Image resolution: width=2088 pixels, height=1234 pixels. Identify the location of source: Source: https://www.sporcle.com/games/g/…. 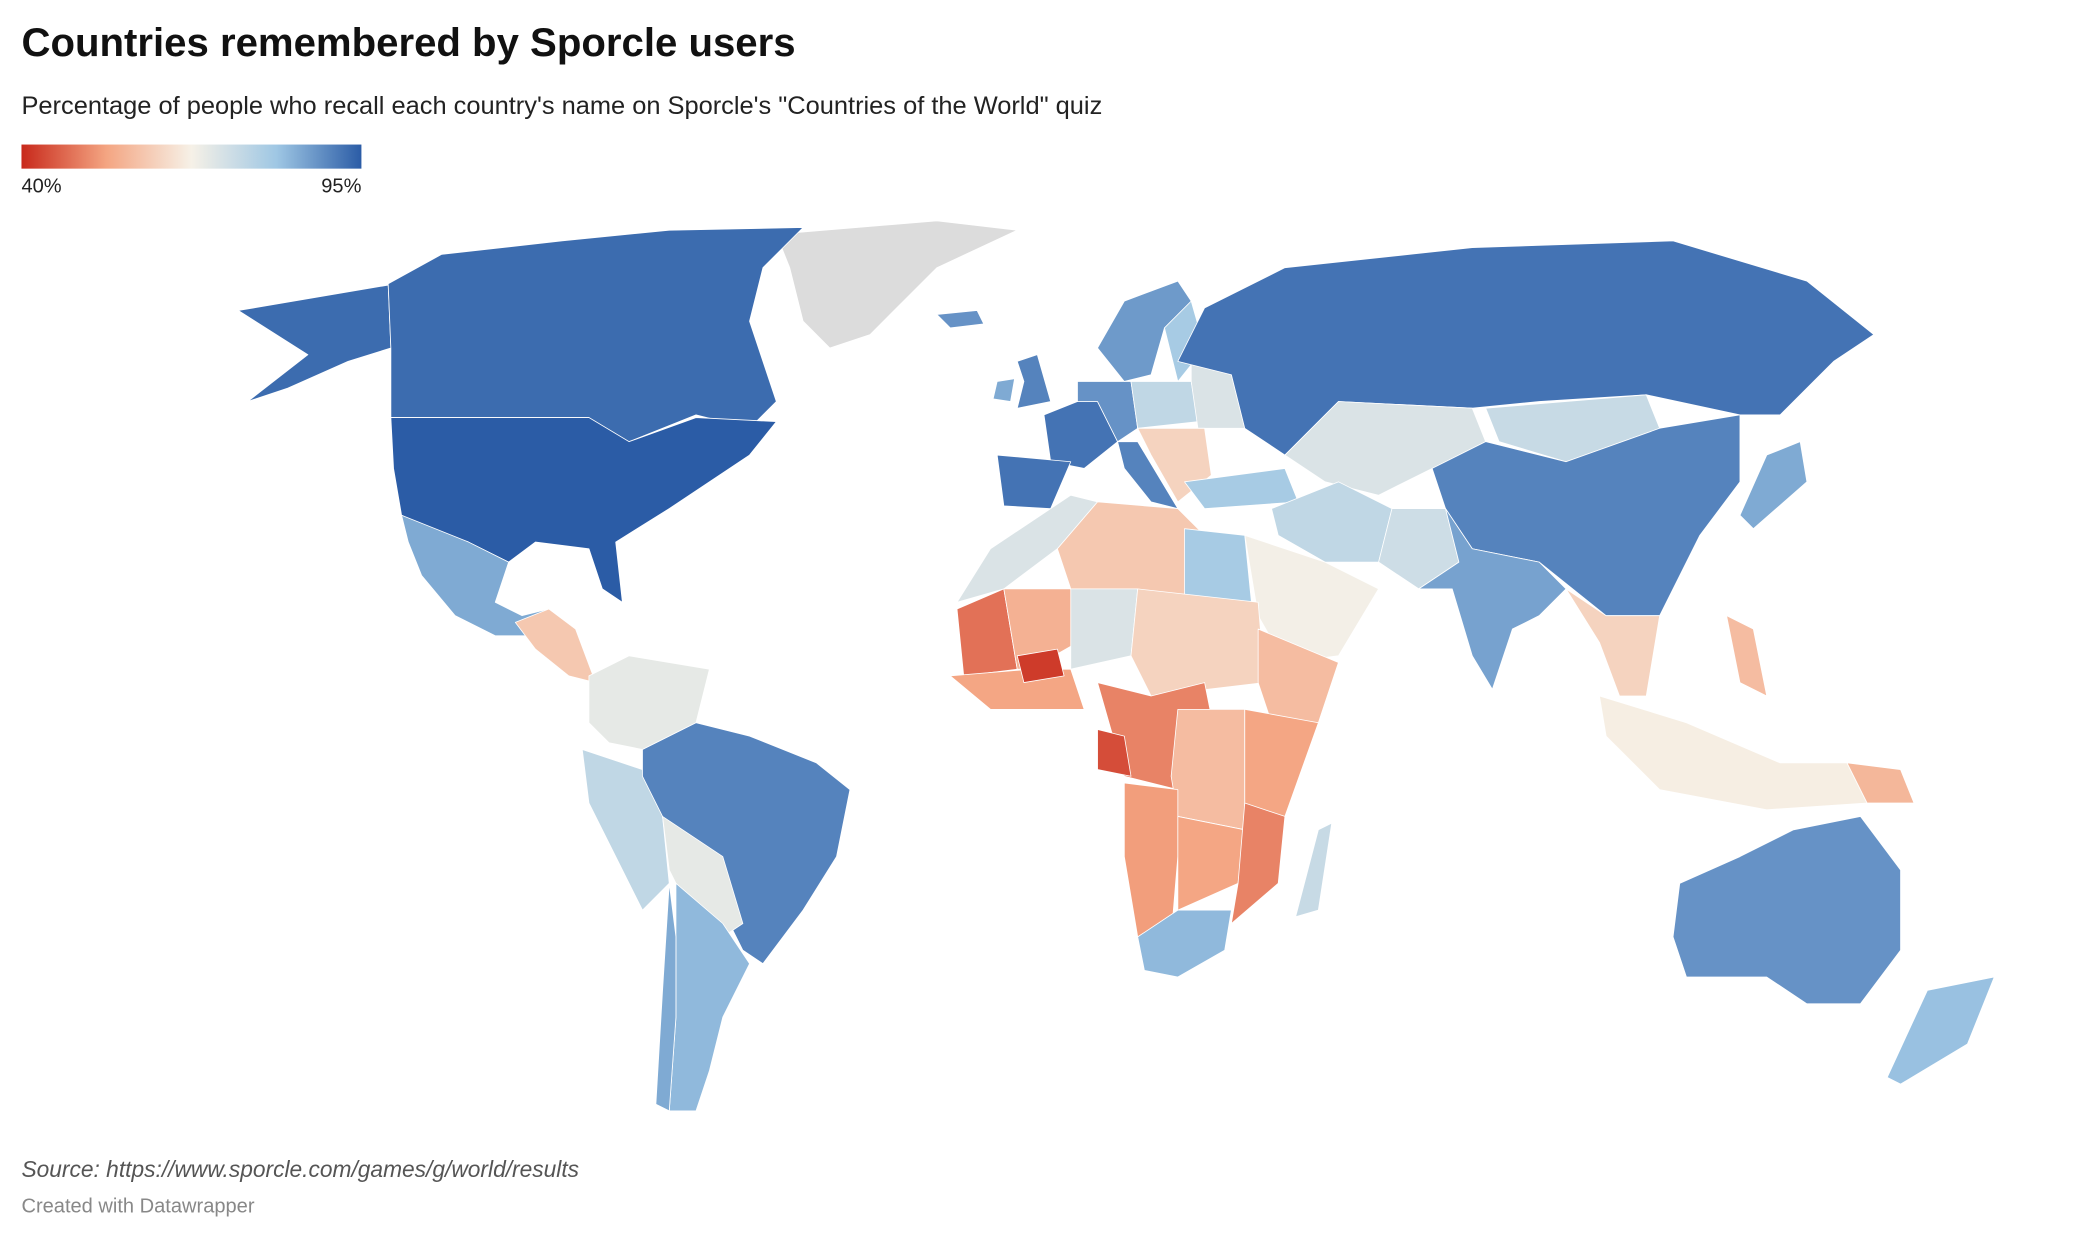
(300, 1169).